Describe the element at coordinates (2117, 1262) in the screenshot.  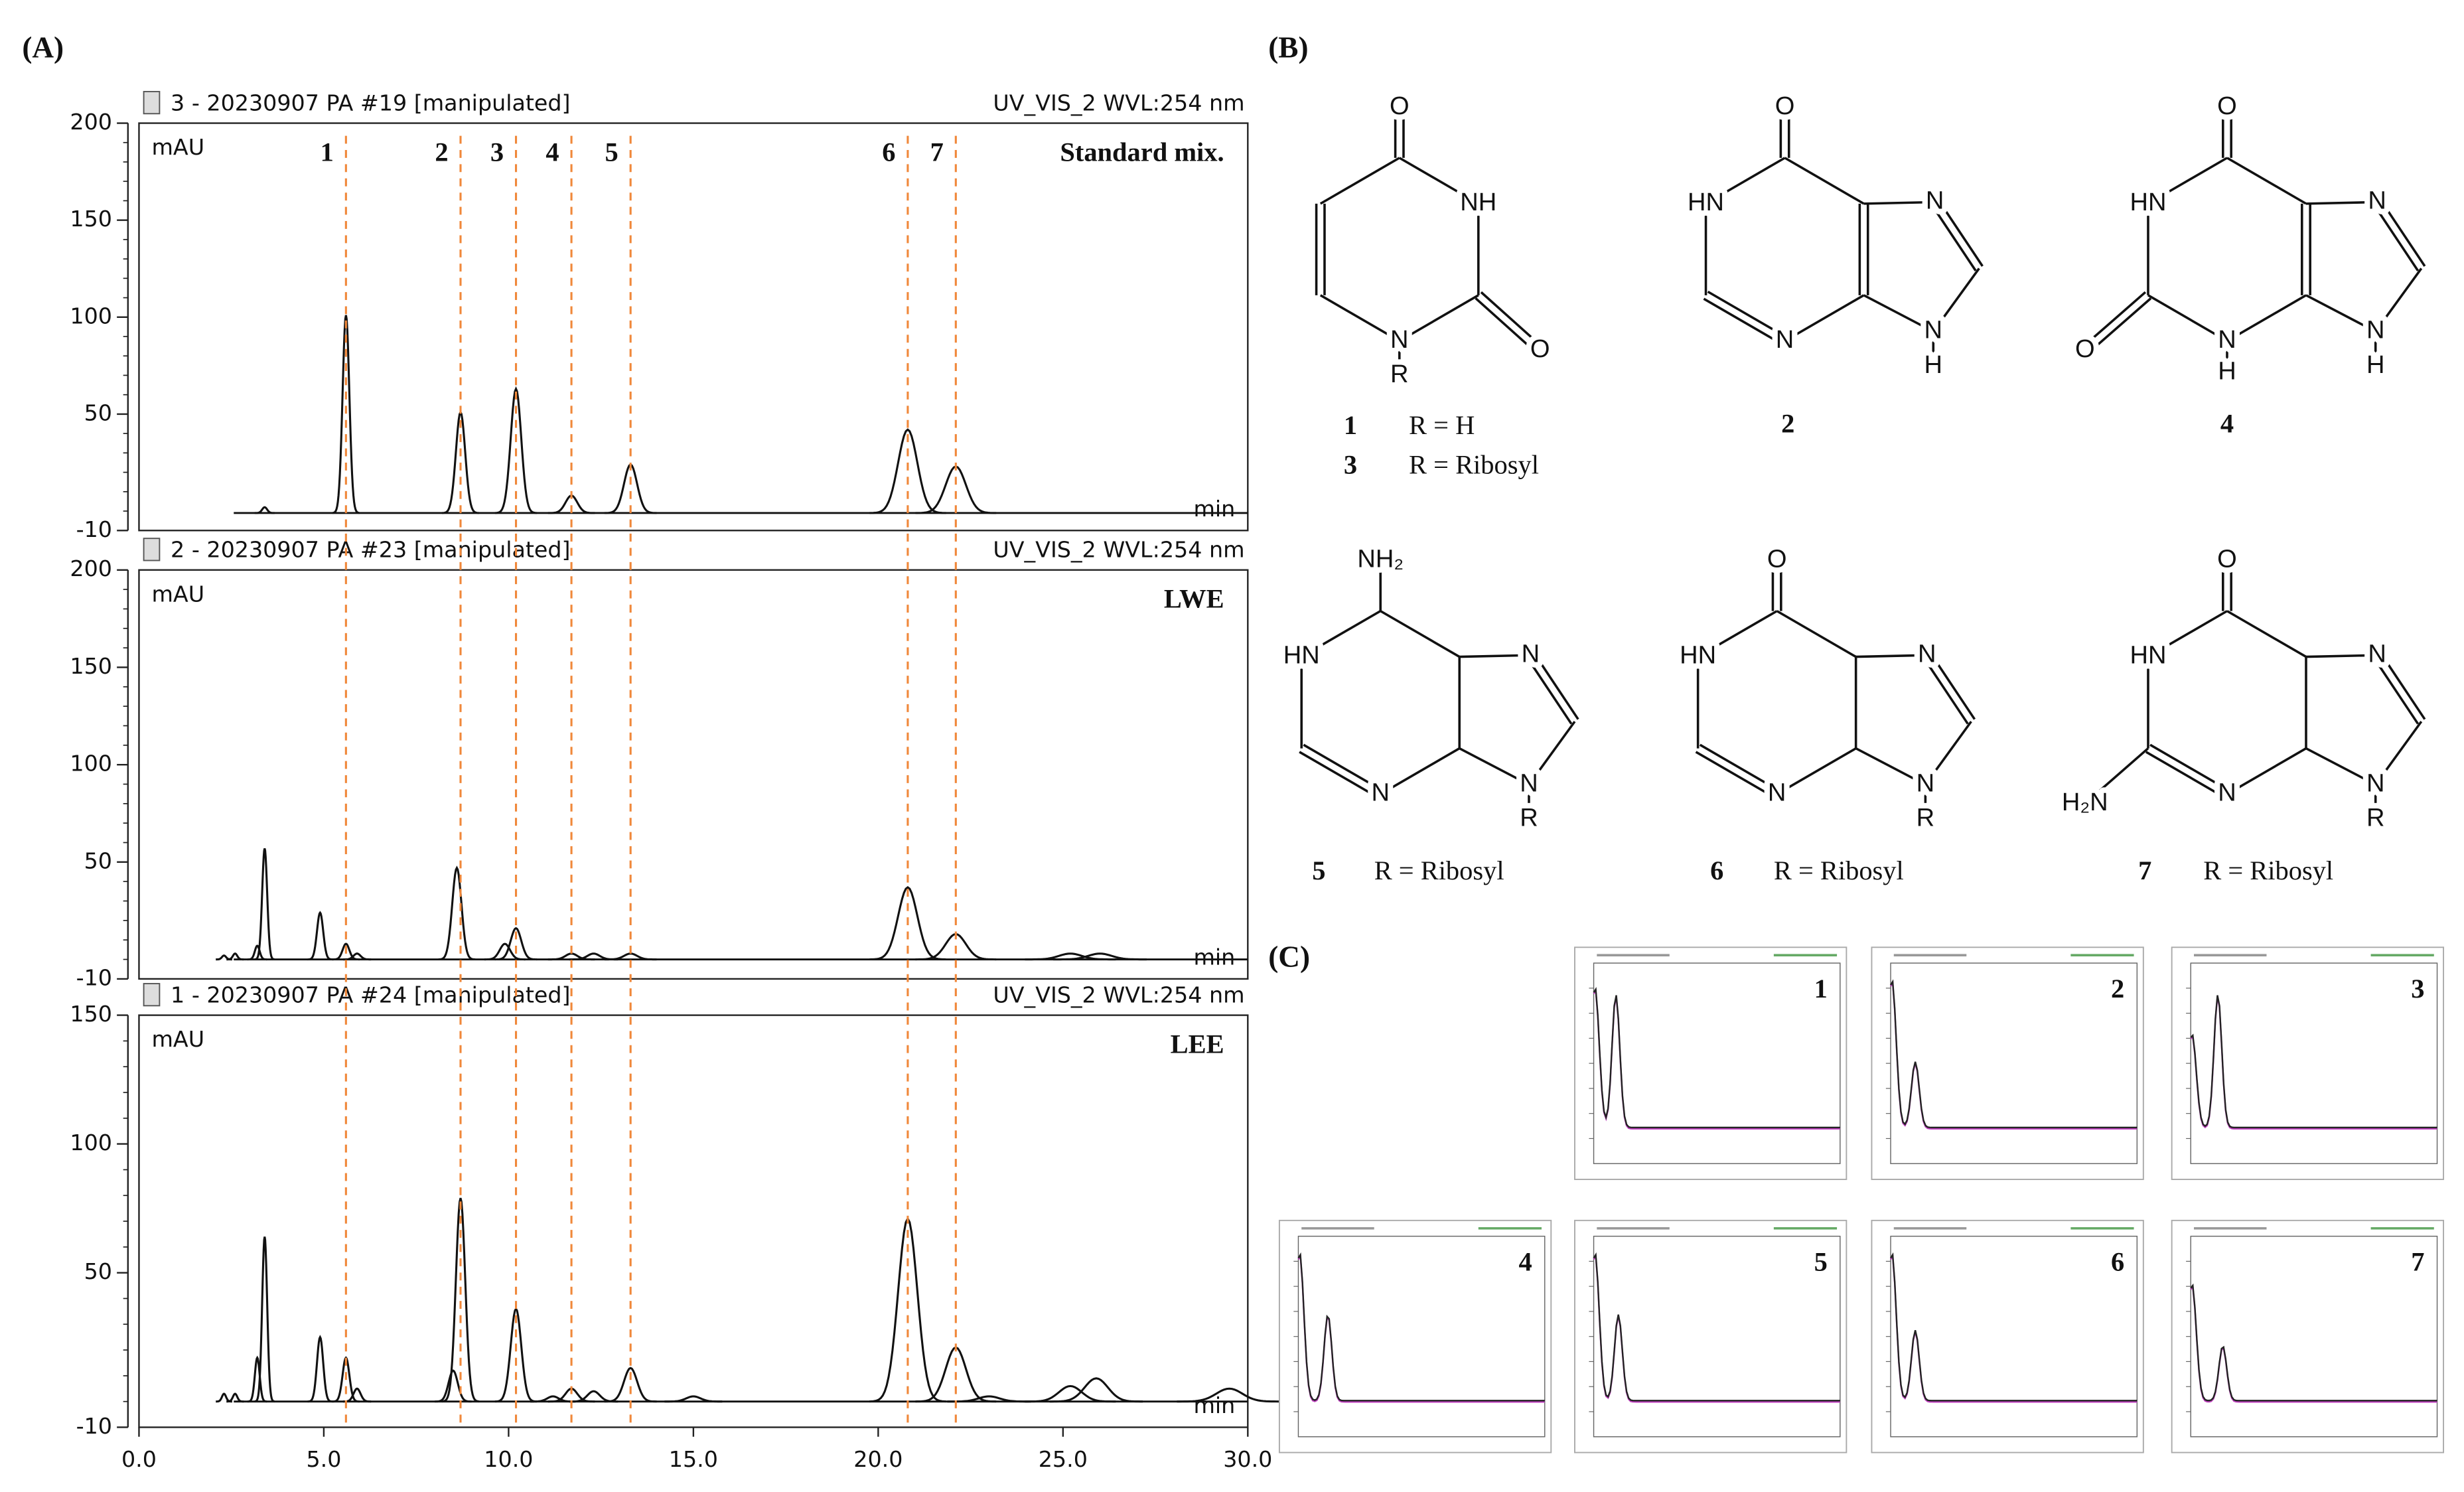
I see `spectrum-label: 6` at that location.